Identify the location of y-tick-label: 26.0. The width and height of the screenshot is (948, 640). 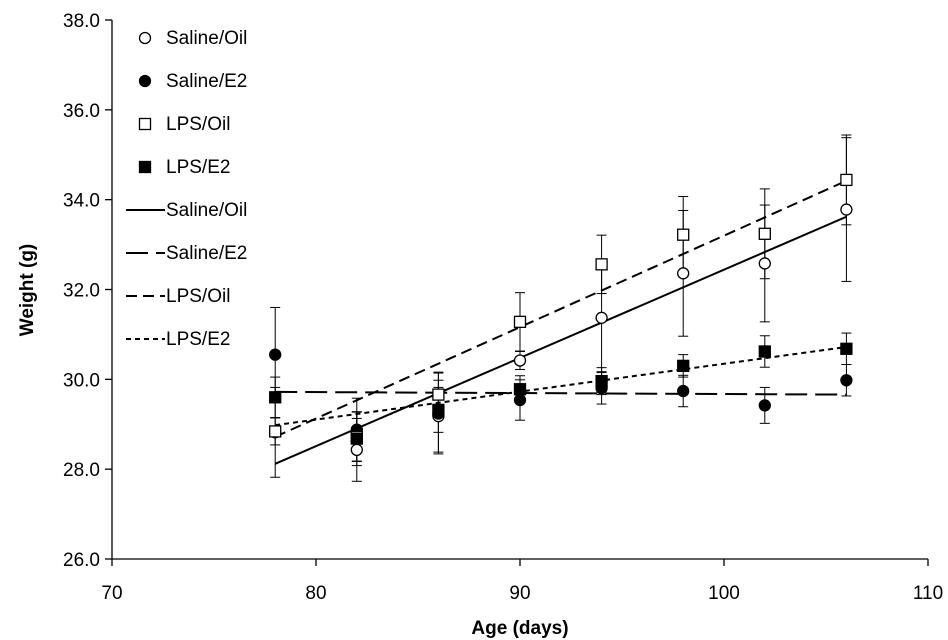
(81, 560).